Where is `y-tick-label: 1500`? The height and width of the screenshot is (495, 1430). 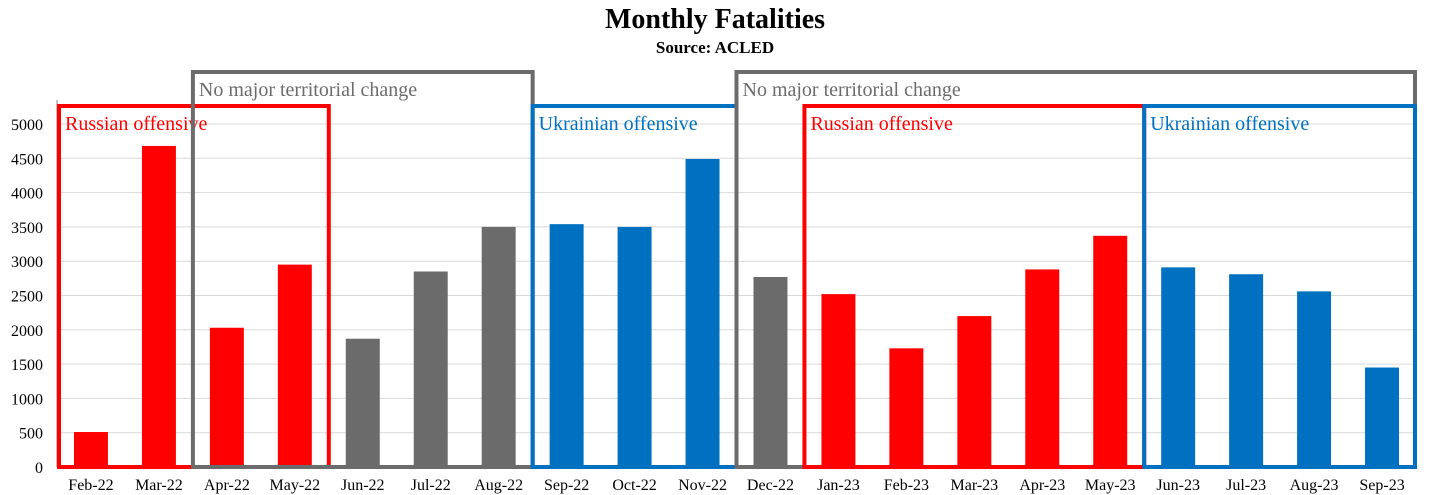 y-tick-label: 1500 is located at coordinates (27, 365).